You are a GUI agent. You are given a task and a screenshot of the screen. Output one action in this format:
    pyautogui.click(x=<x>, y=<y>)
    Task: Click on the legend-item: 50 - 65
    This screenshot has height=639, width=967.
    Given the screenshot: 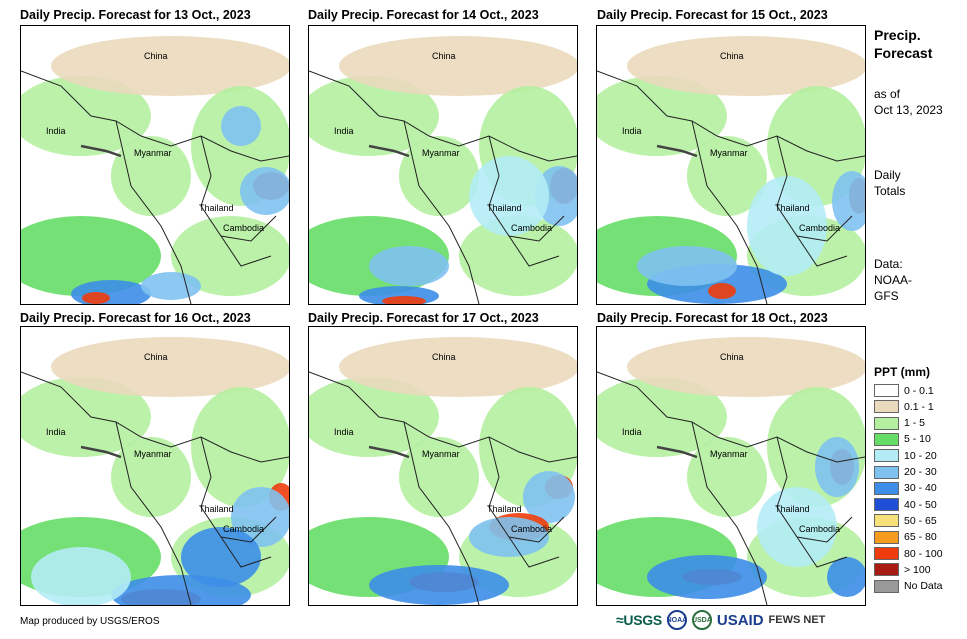 What is the action you would take?
    pyautogui.click(x=905, y=520)
    